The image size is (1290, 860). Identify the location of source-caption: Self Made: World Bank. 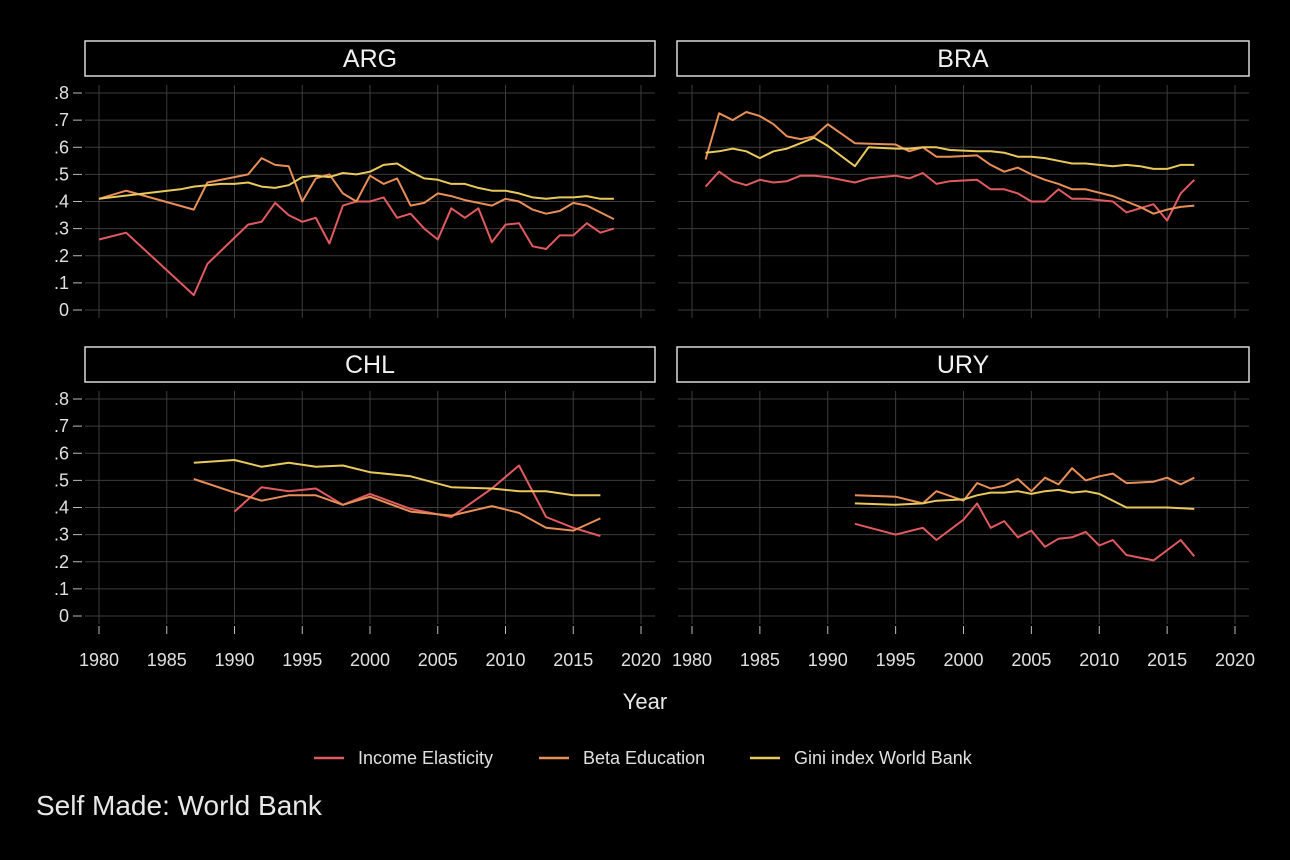
(179, 805).